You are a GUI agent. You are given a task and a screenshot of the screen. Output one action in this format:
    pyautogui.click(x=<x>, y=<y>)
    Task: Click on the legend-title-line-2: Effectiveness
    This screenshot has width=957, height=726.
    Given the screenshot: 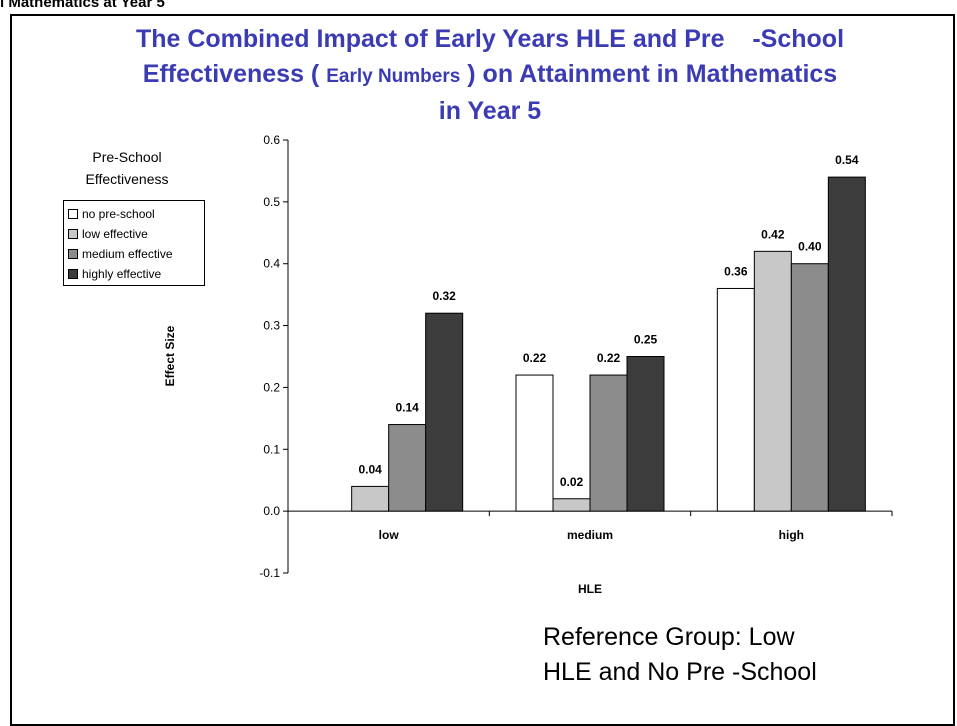 What is the action you would take?
    pyautogui.click(x=127, y=179)
    